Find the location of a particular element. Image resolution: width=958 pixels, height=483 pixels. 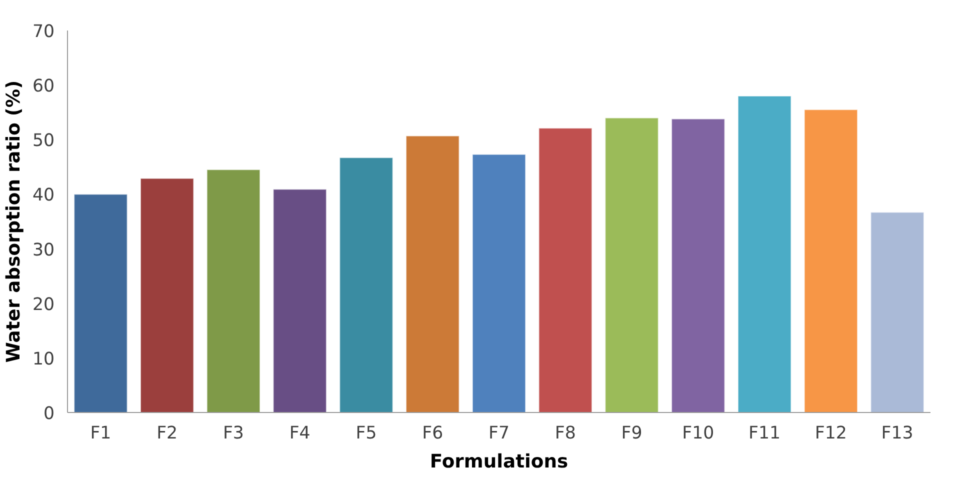

x-tick-label: F3 is located at coordinates (233, 434).